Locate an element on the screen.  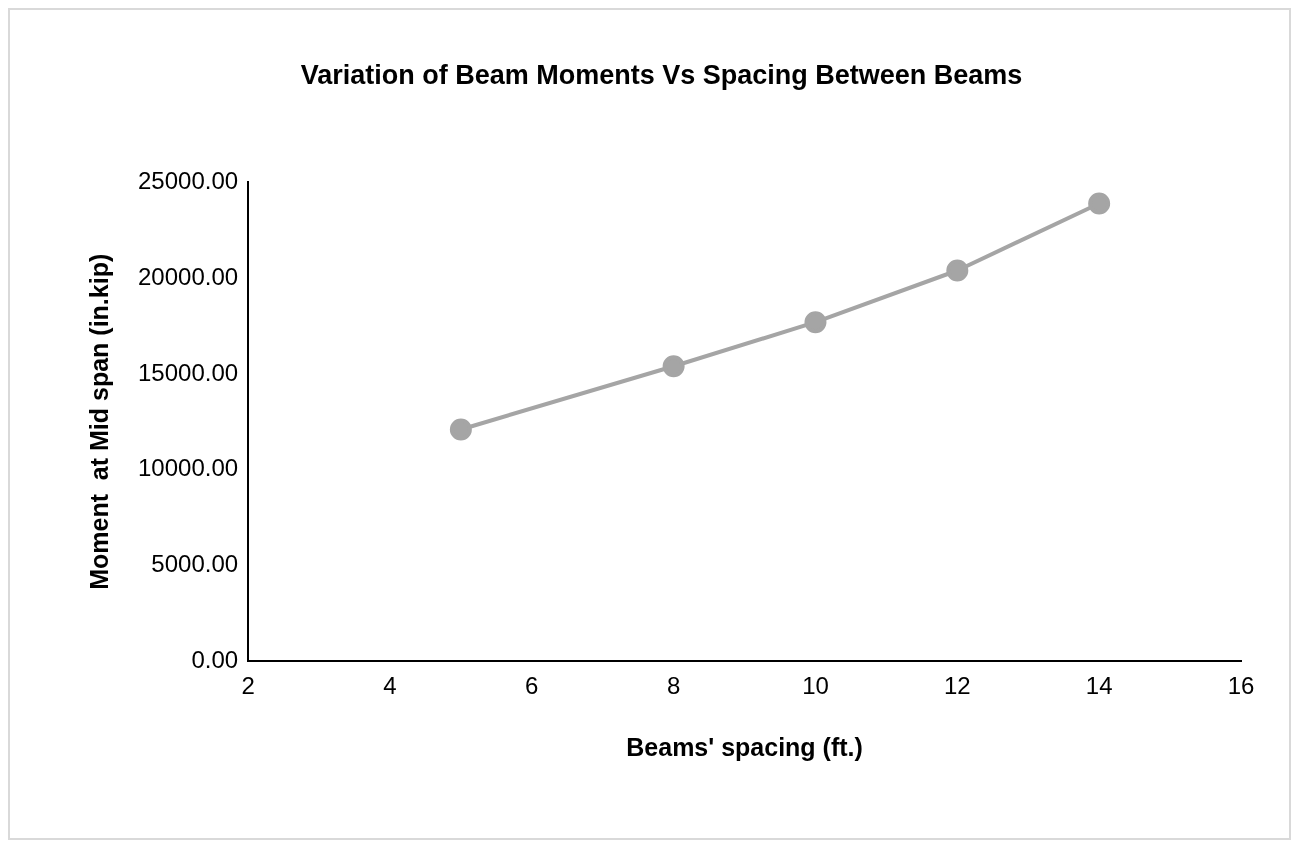
y-tick-label: 5000.00 is located at coordinates (195, 564).